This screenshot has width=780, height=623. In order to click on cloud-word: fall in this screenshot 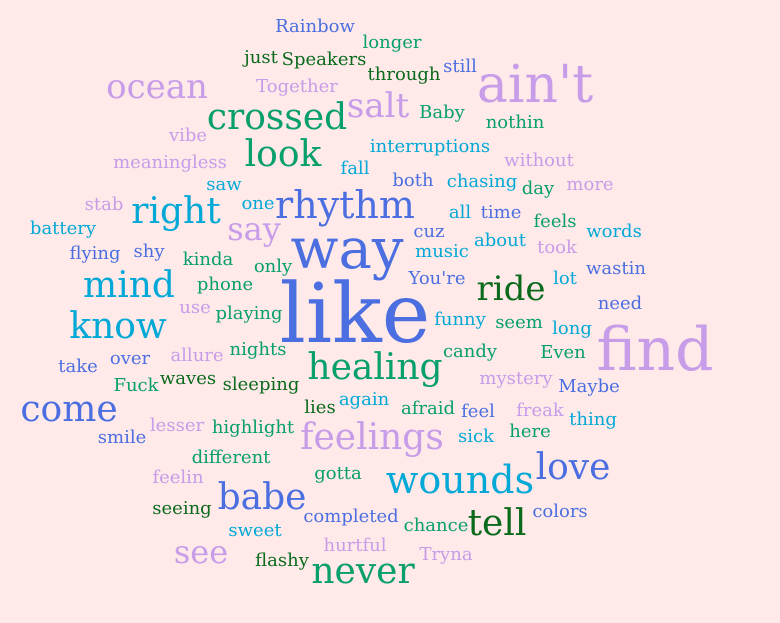, I will do `click(355, 168)`.